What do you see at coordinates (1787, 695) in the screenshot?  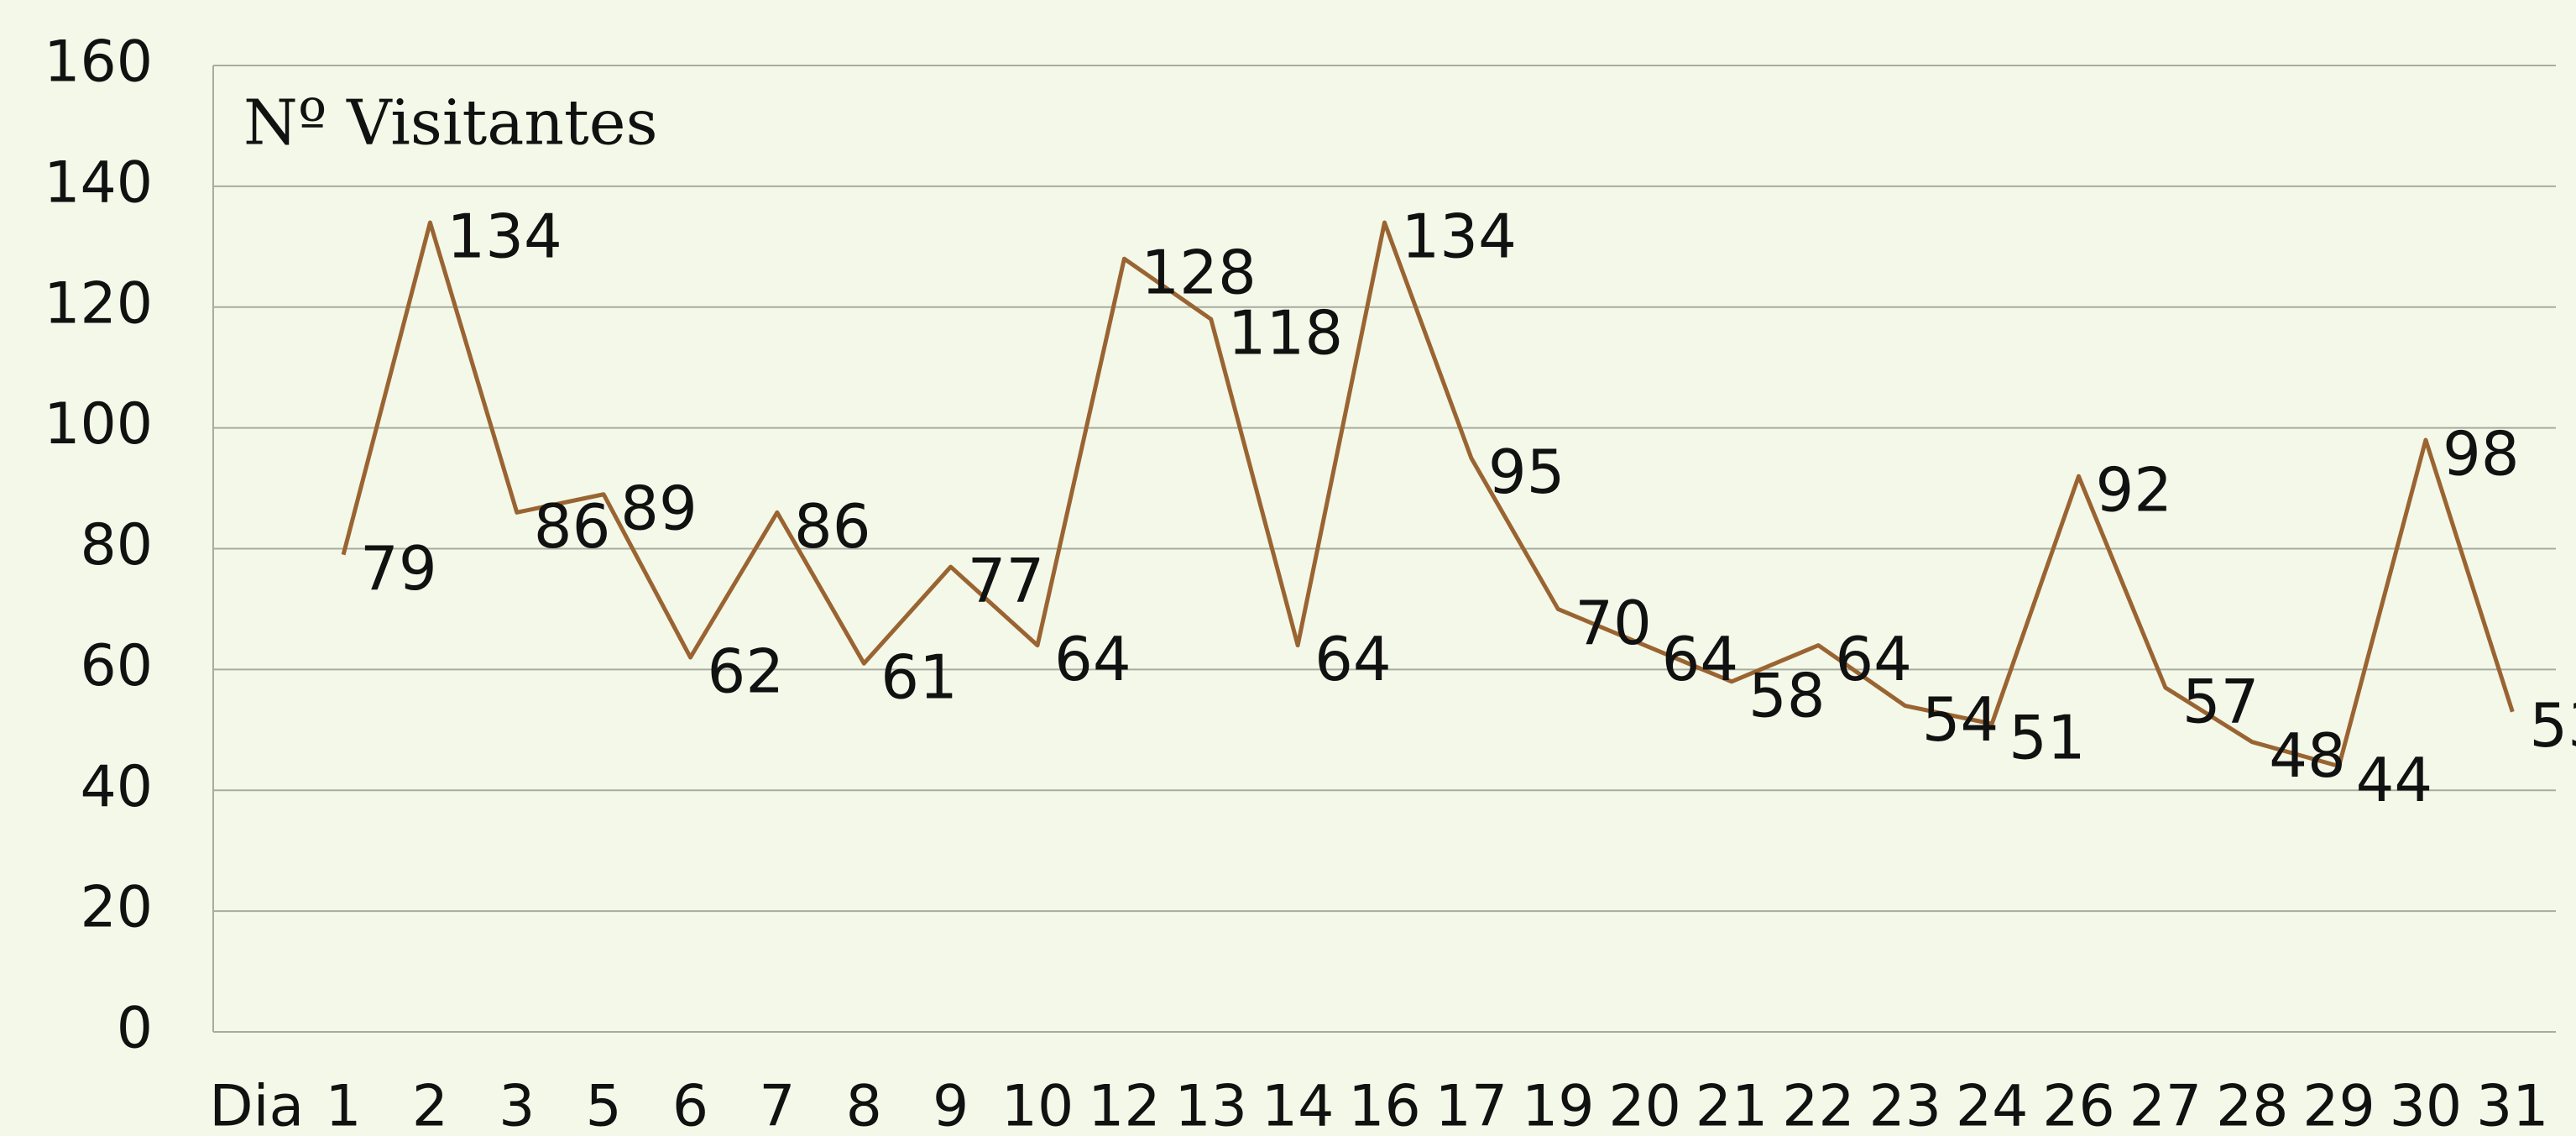 I see `data-label: 58` at bounding box center [1787, 695].